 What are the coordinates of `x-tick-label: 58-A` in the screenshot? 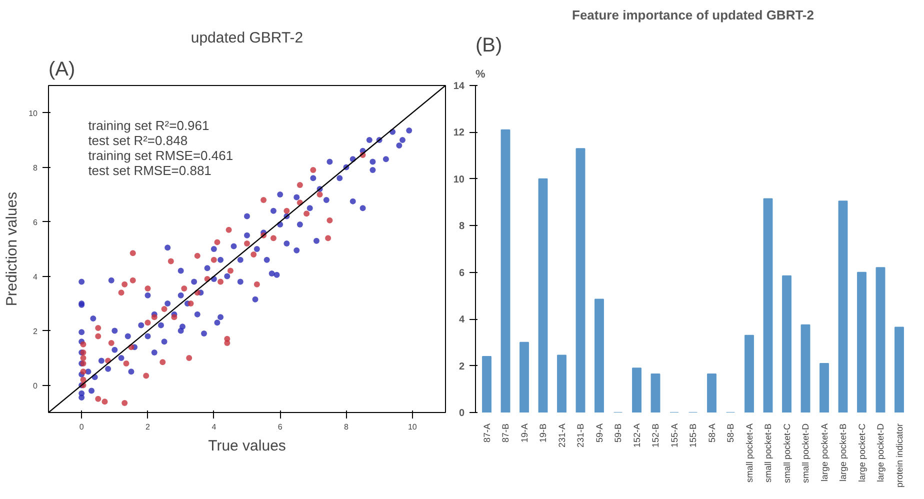 It's located at (711, 433).